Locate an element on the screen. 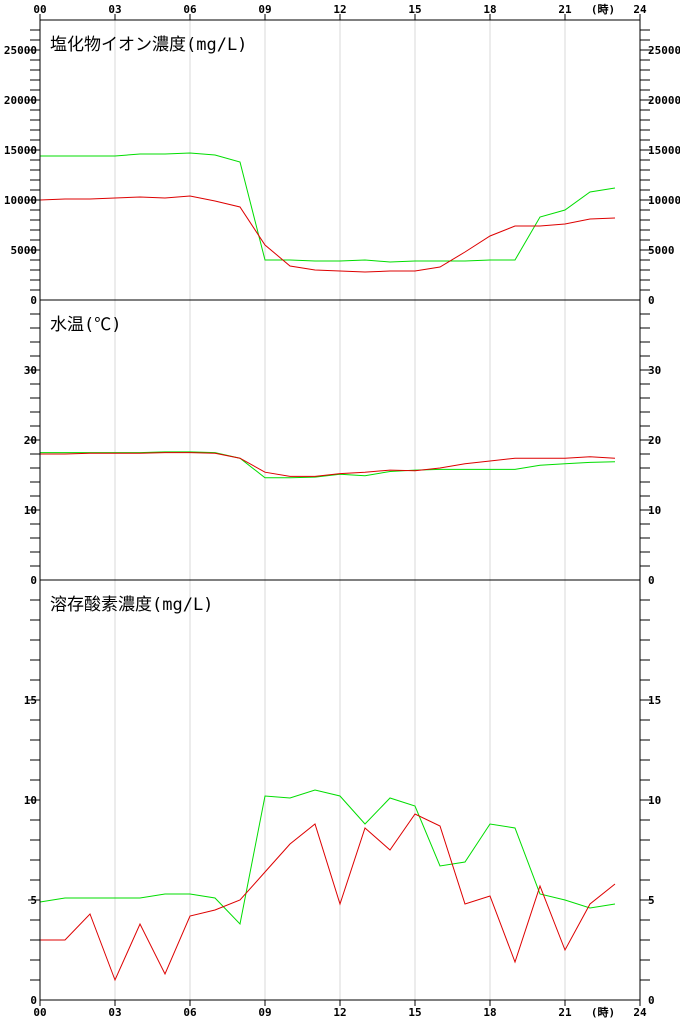 Image resolution: width=680 pixels, height=1024 pixels. x-tick-label-top: 00 is located at coordinates (39, 9).